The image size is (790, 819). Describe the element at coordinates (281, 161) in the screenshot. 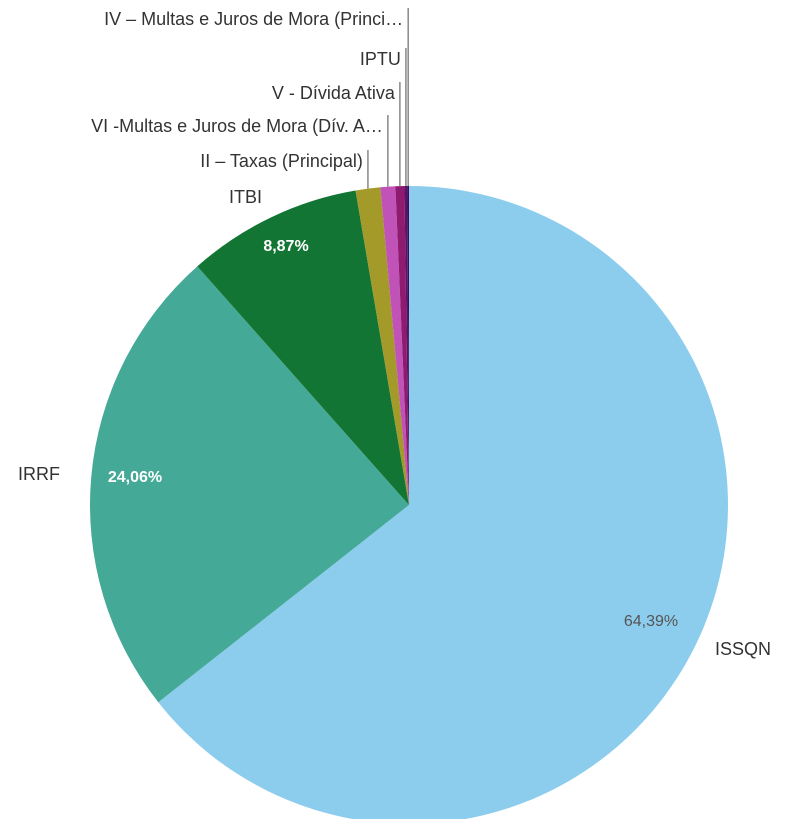

I see `category-label: II – Taxas (Principal)` at that location.